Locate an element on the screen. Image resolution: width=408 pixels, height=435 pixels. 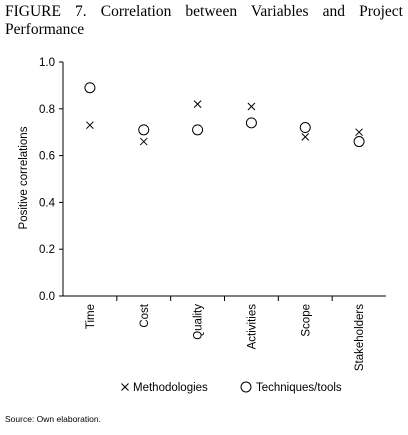
legend-x-glyph is located at coordinates (125, 387).